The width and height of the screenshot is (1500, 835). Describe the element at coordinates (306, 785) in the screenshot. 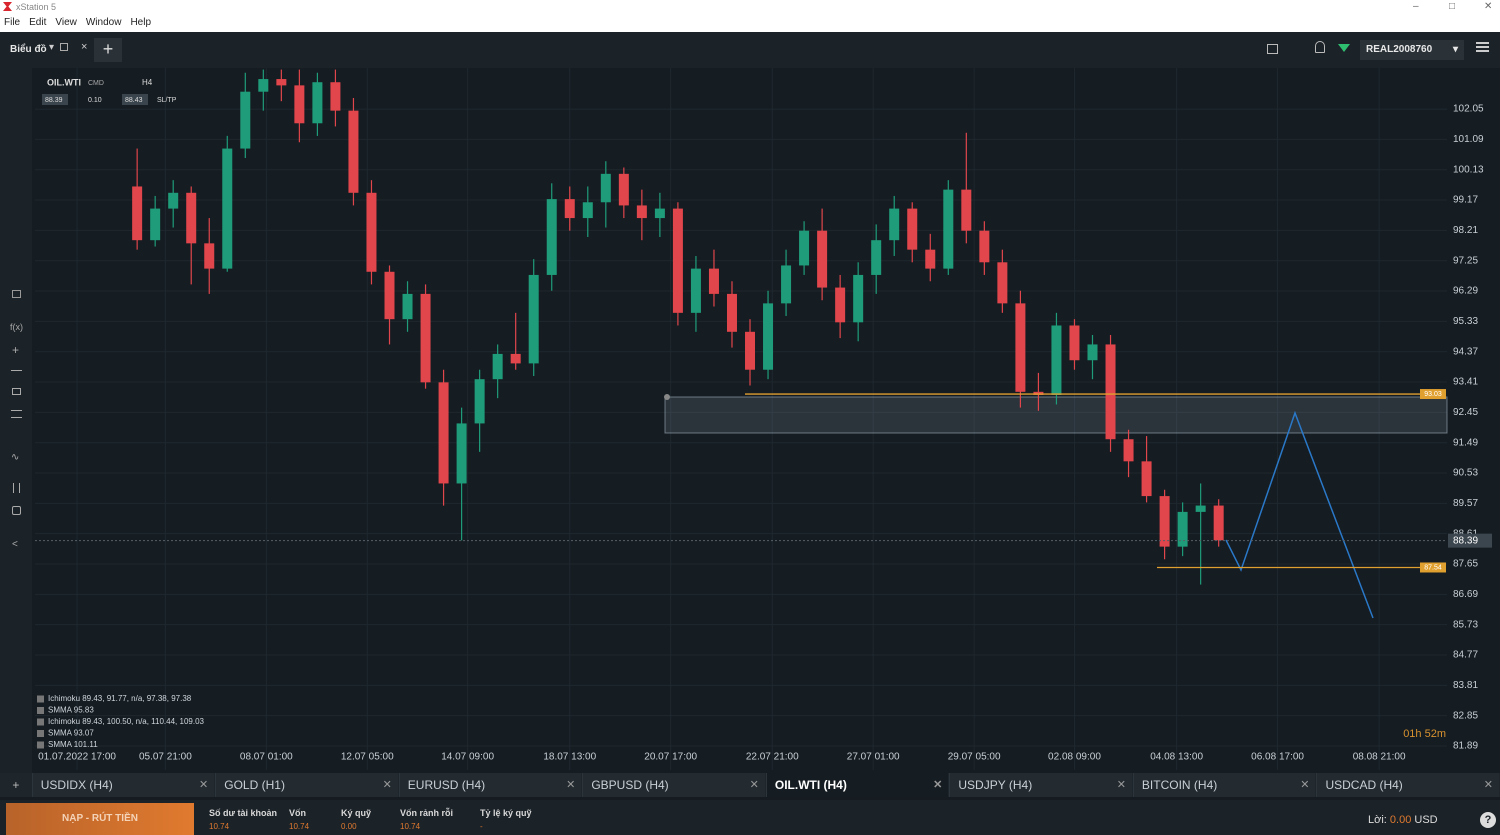

I see `chart-tab: GOLD (H1) ✕` at that location.